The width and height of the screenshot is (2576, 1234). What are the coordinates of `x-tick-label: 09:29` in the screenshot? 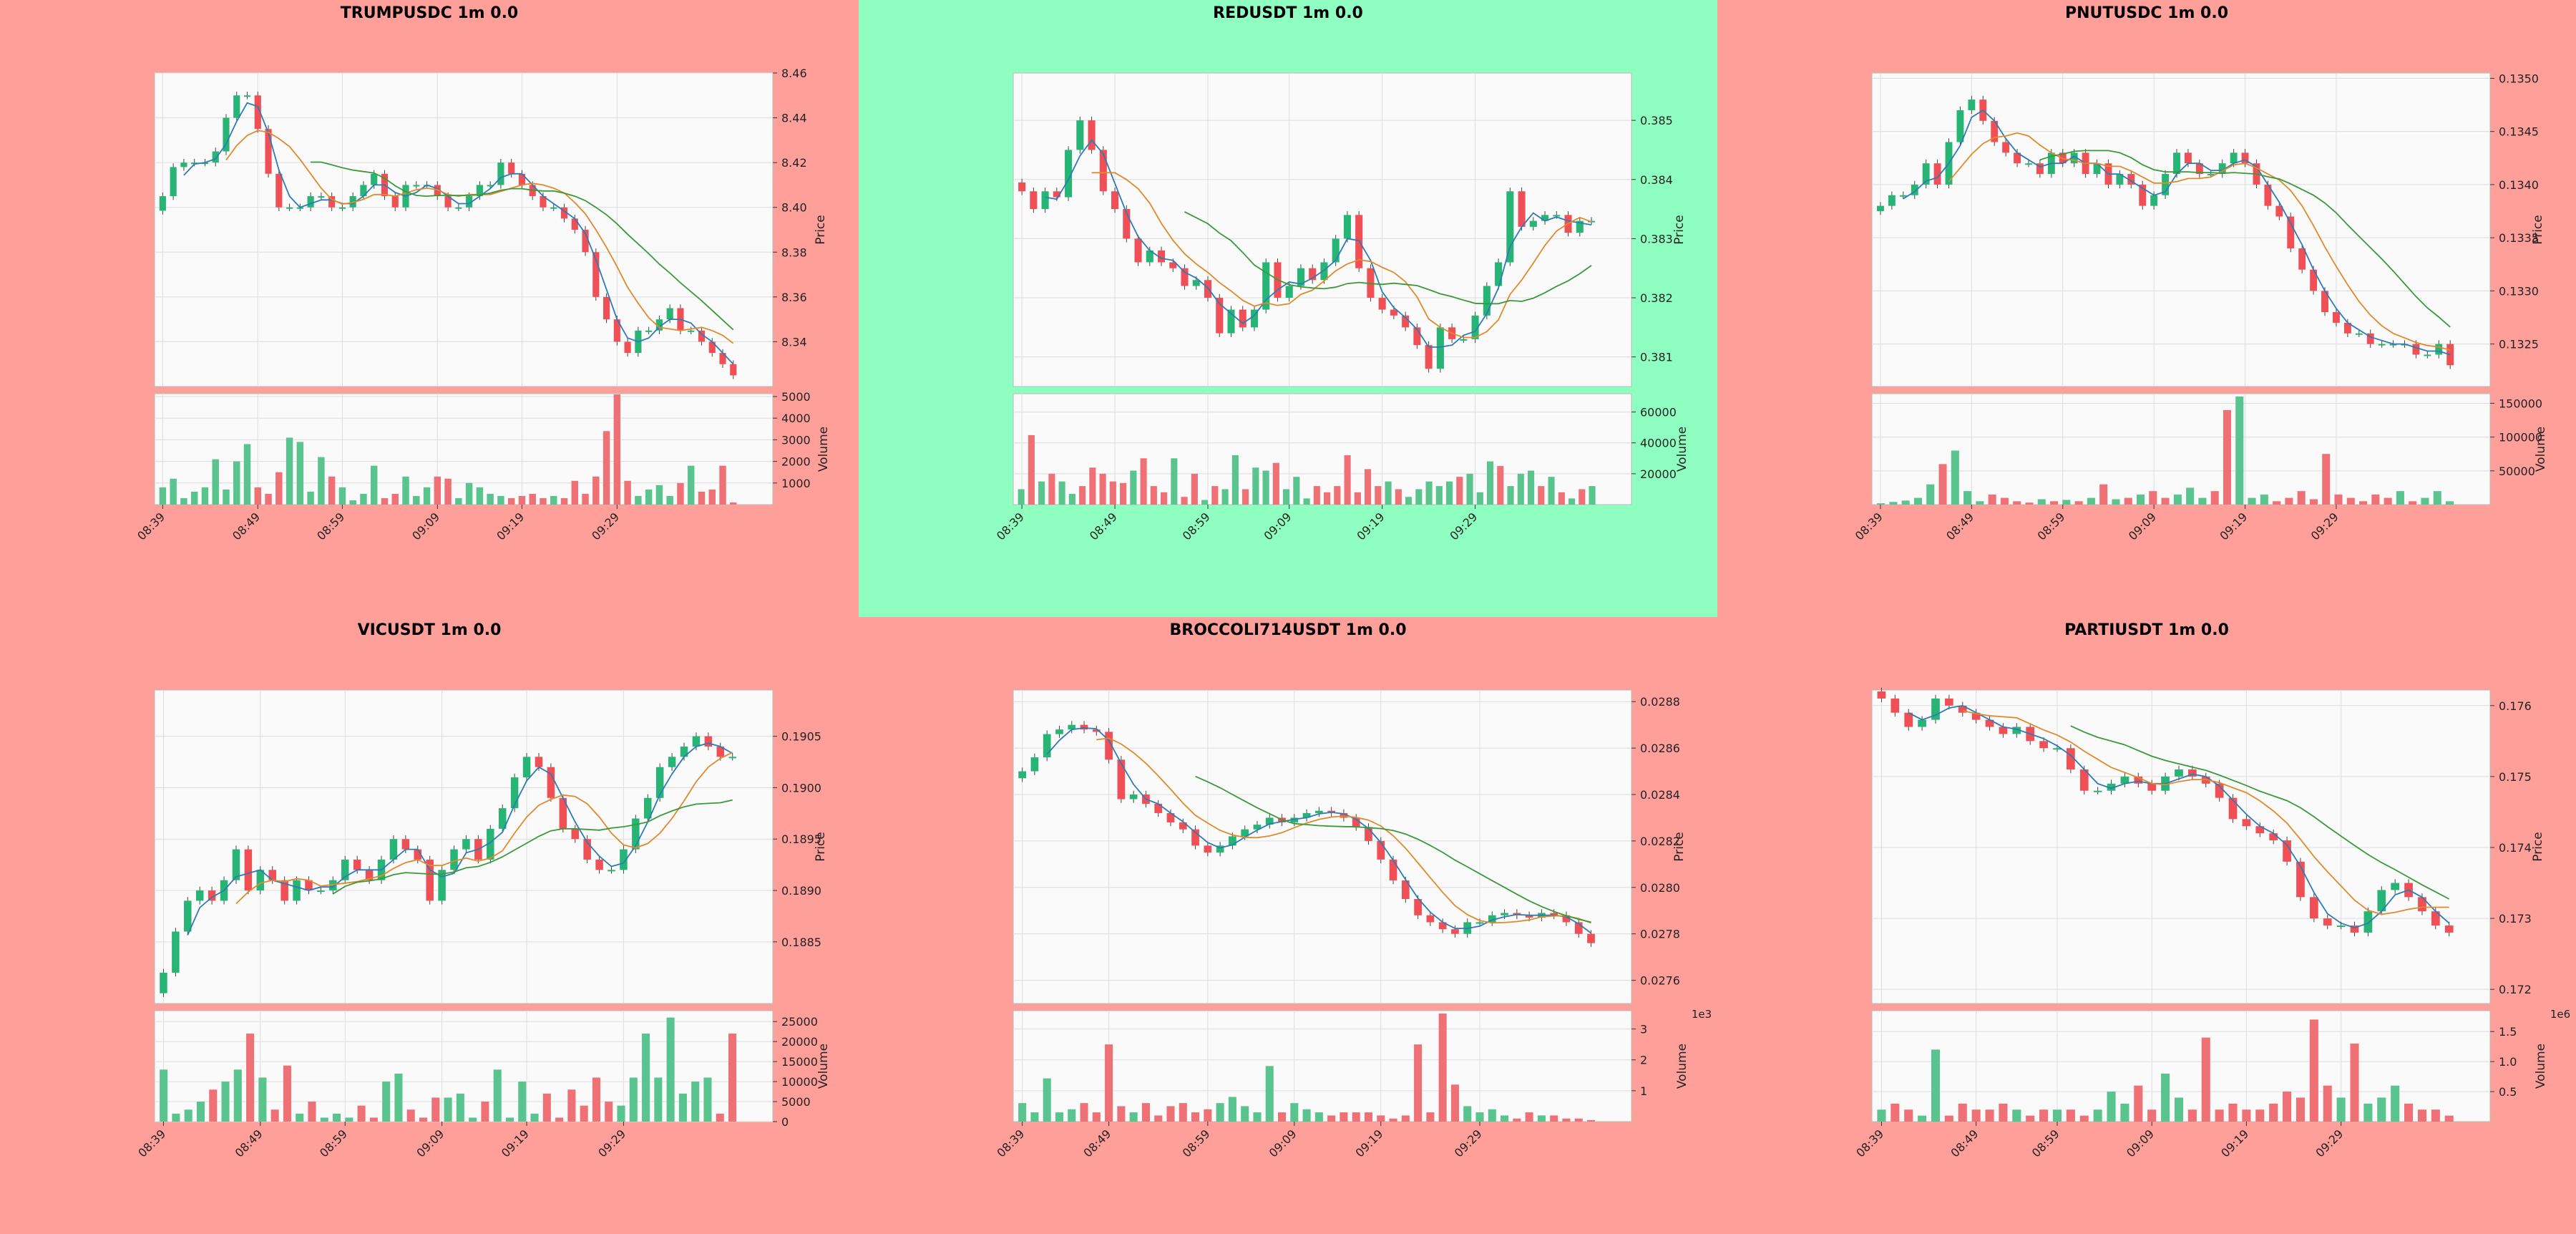 It's located at (611, 1143).